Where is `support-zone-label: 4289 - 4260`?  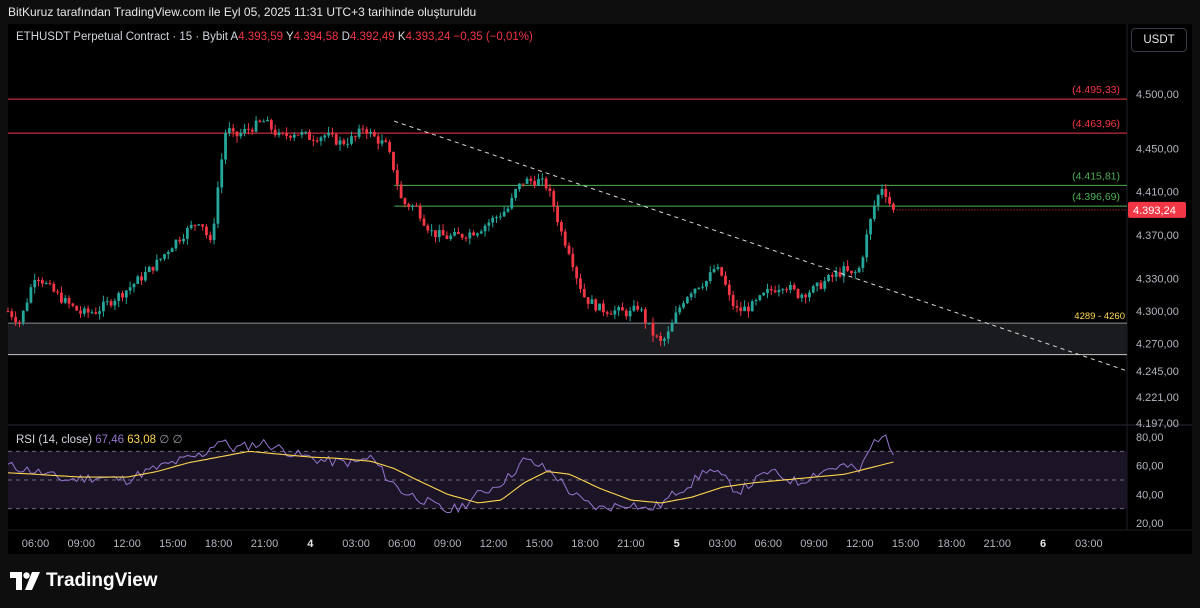
support-zone-label: 4289 - 4260 is located at coordinates (1099, 316).